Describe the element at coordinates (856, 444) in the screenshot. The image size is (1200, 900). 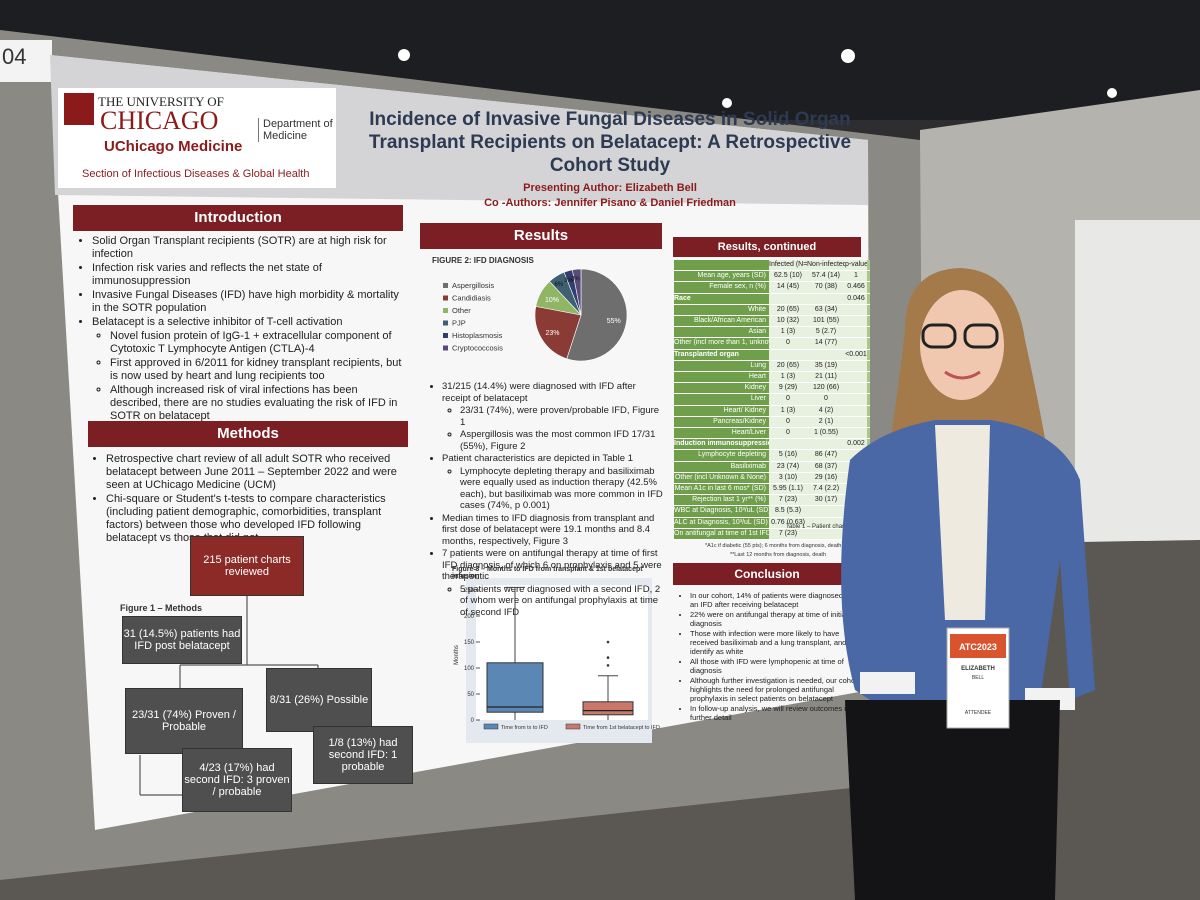
I see `cell: 0.002` at that location.